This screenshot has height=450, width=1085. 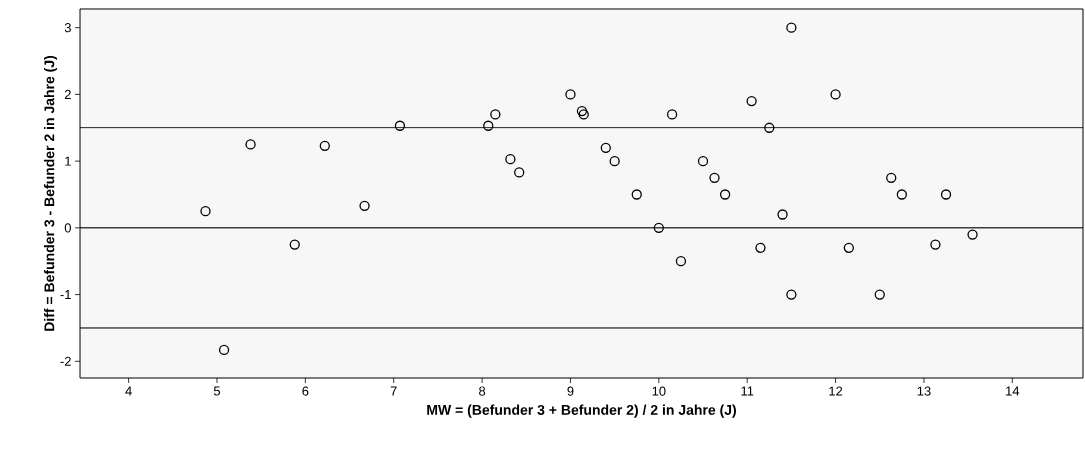 I want to click on x-tick-label: 6, so click(x=305, y=391).